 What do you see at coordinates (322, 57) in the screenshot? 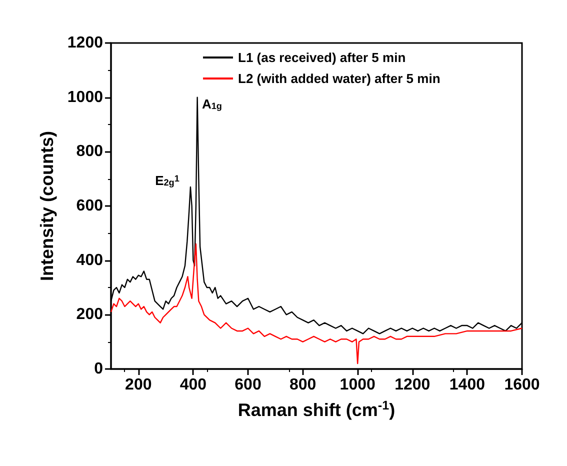
I see `legend-label: L1 (as received) after 5 min` at bounding box center [322, 57].